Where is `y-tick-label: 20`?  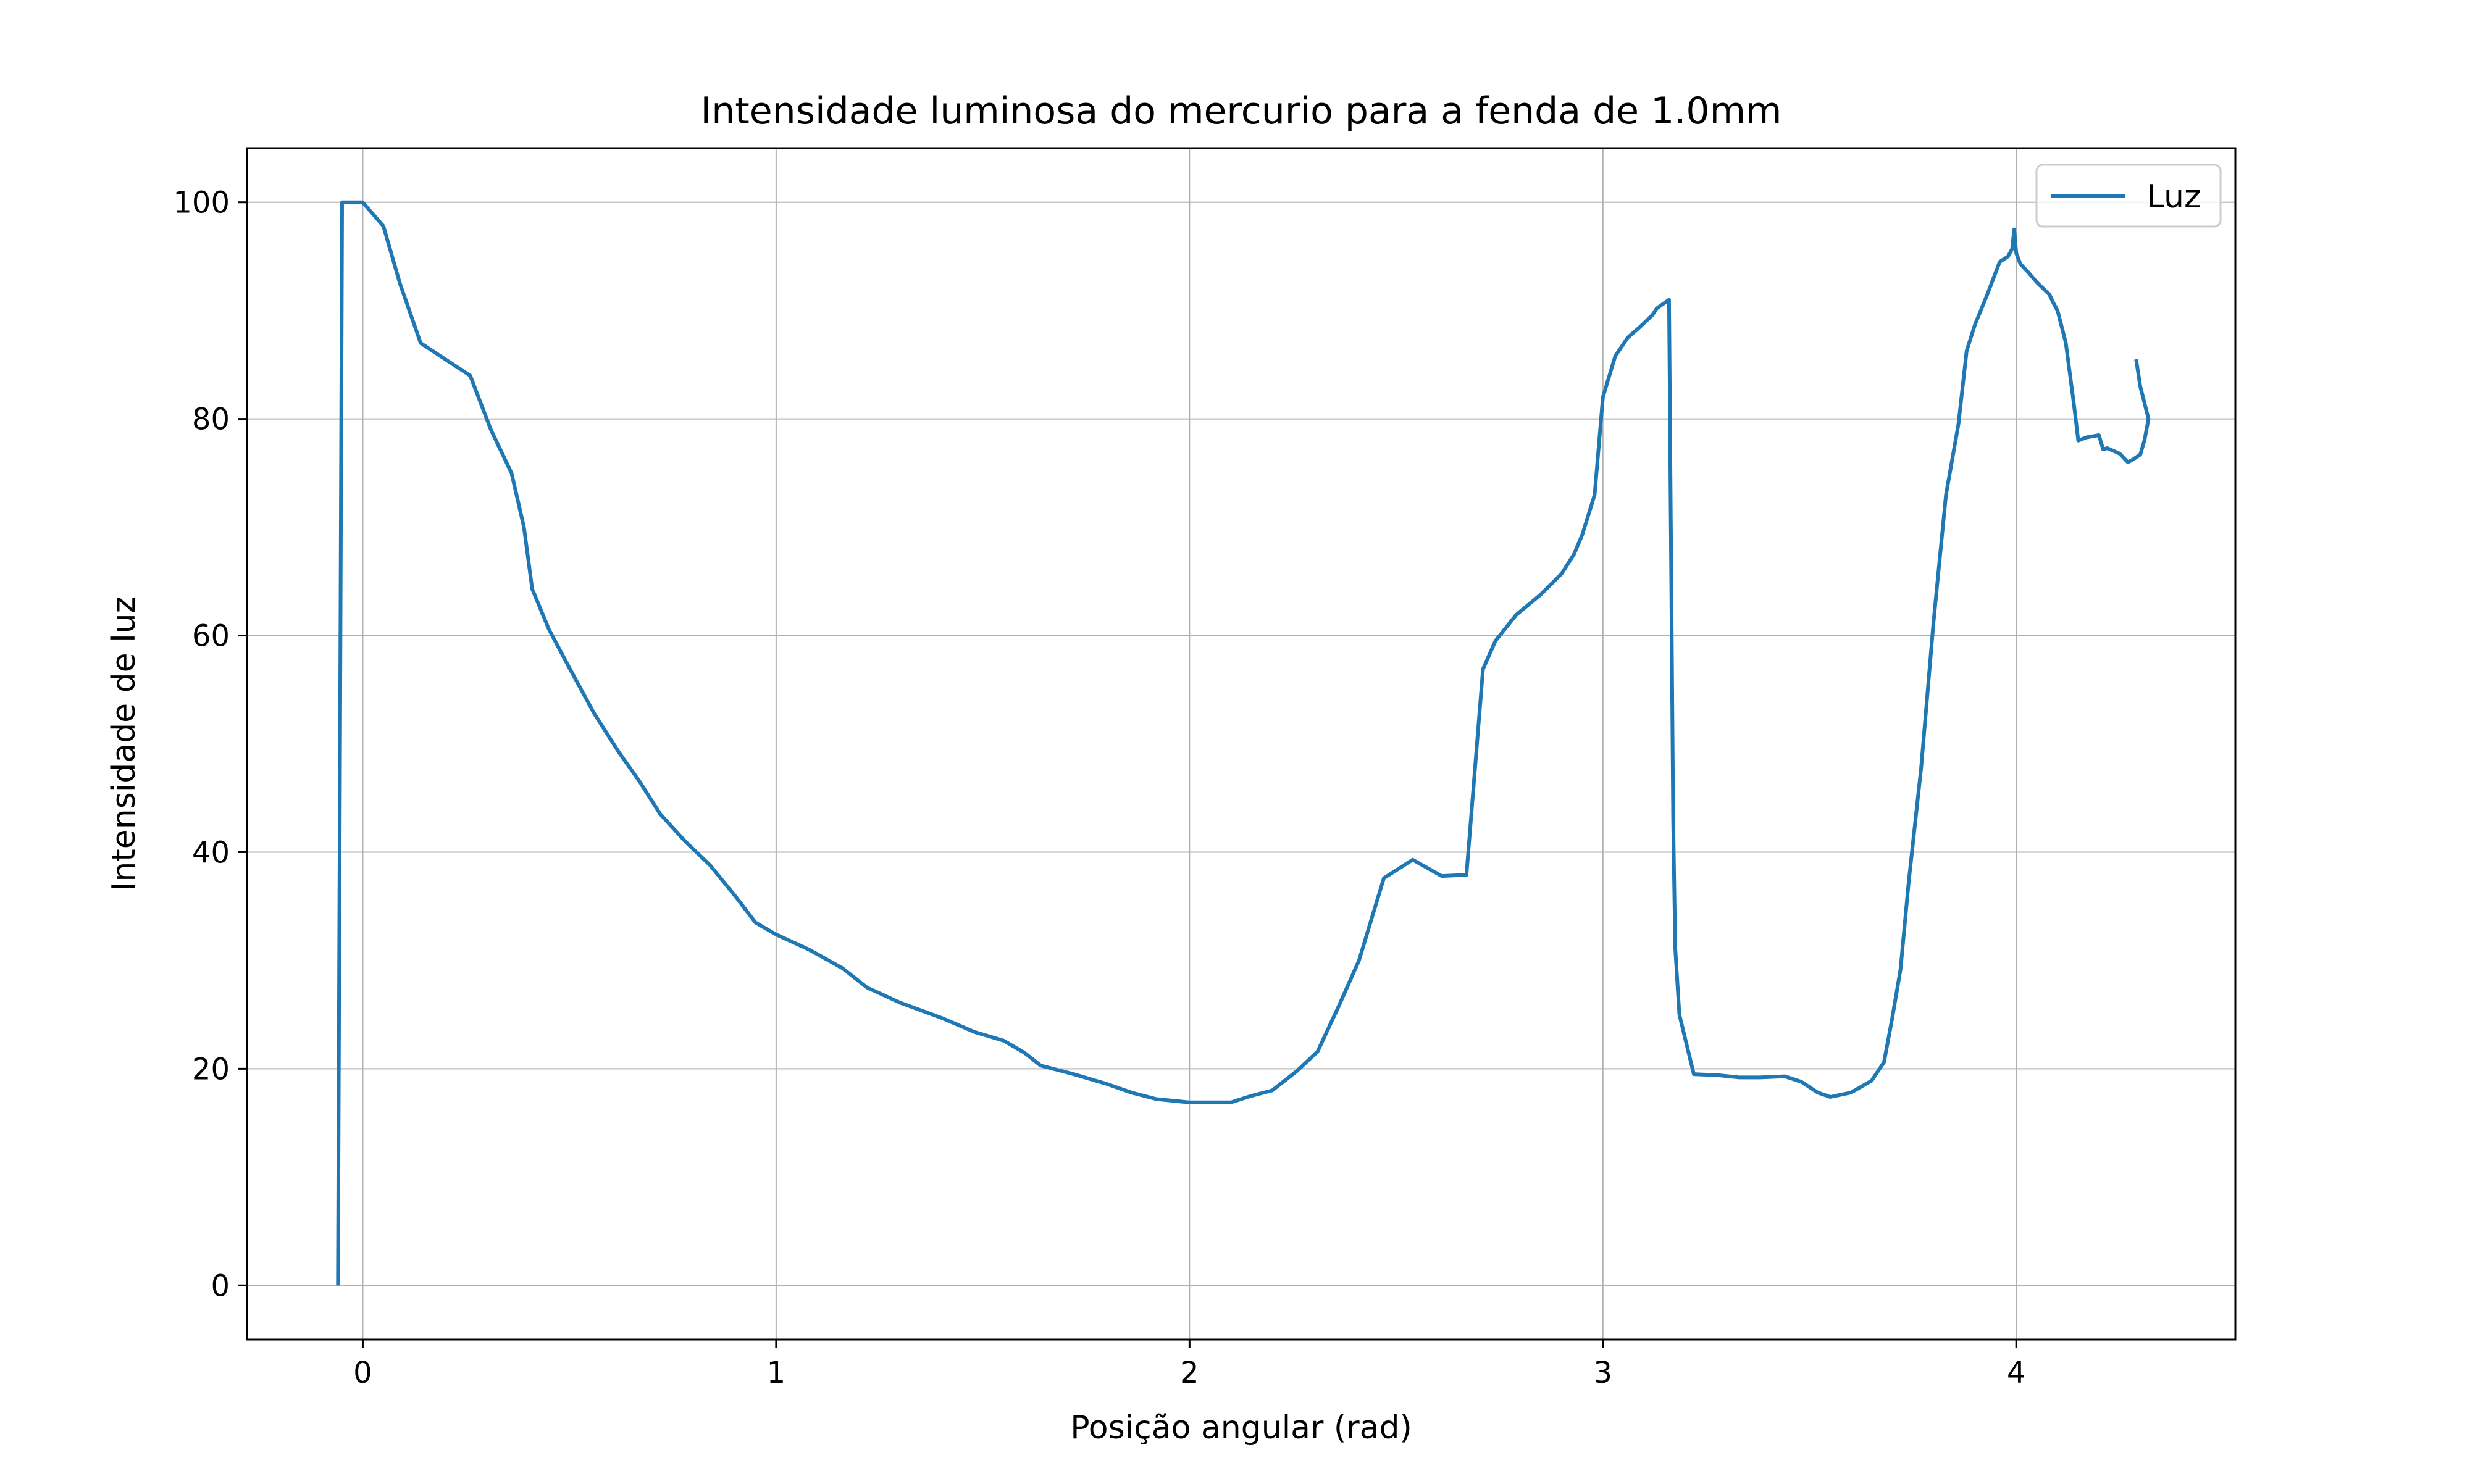
y-tick-label: 20 is located at coordinates (211, 1069).